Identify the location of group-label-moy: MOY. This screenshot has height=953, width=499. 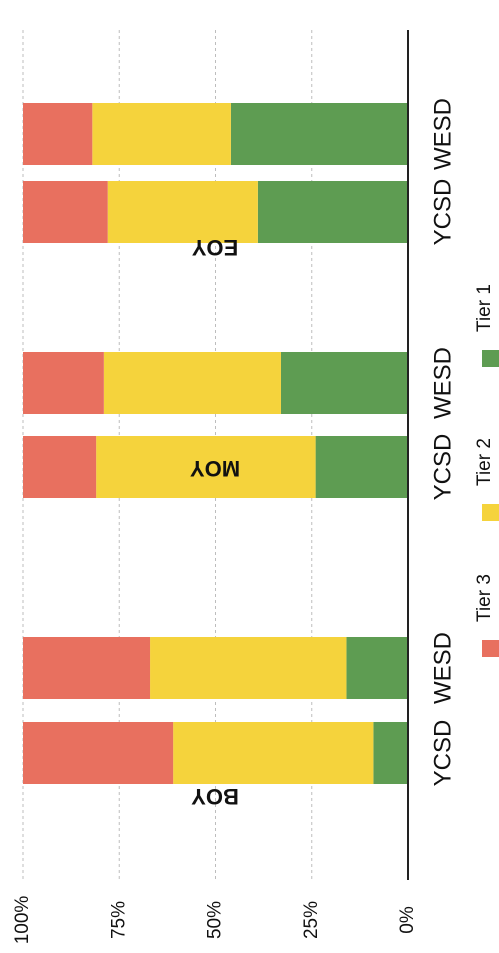
(215, 468).